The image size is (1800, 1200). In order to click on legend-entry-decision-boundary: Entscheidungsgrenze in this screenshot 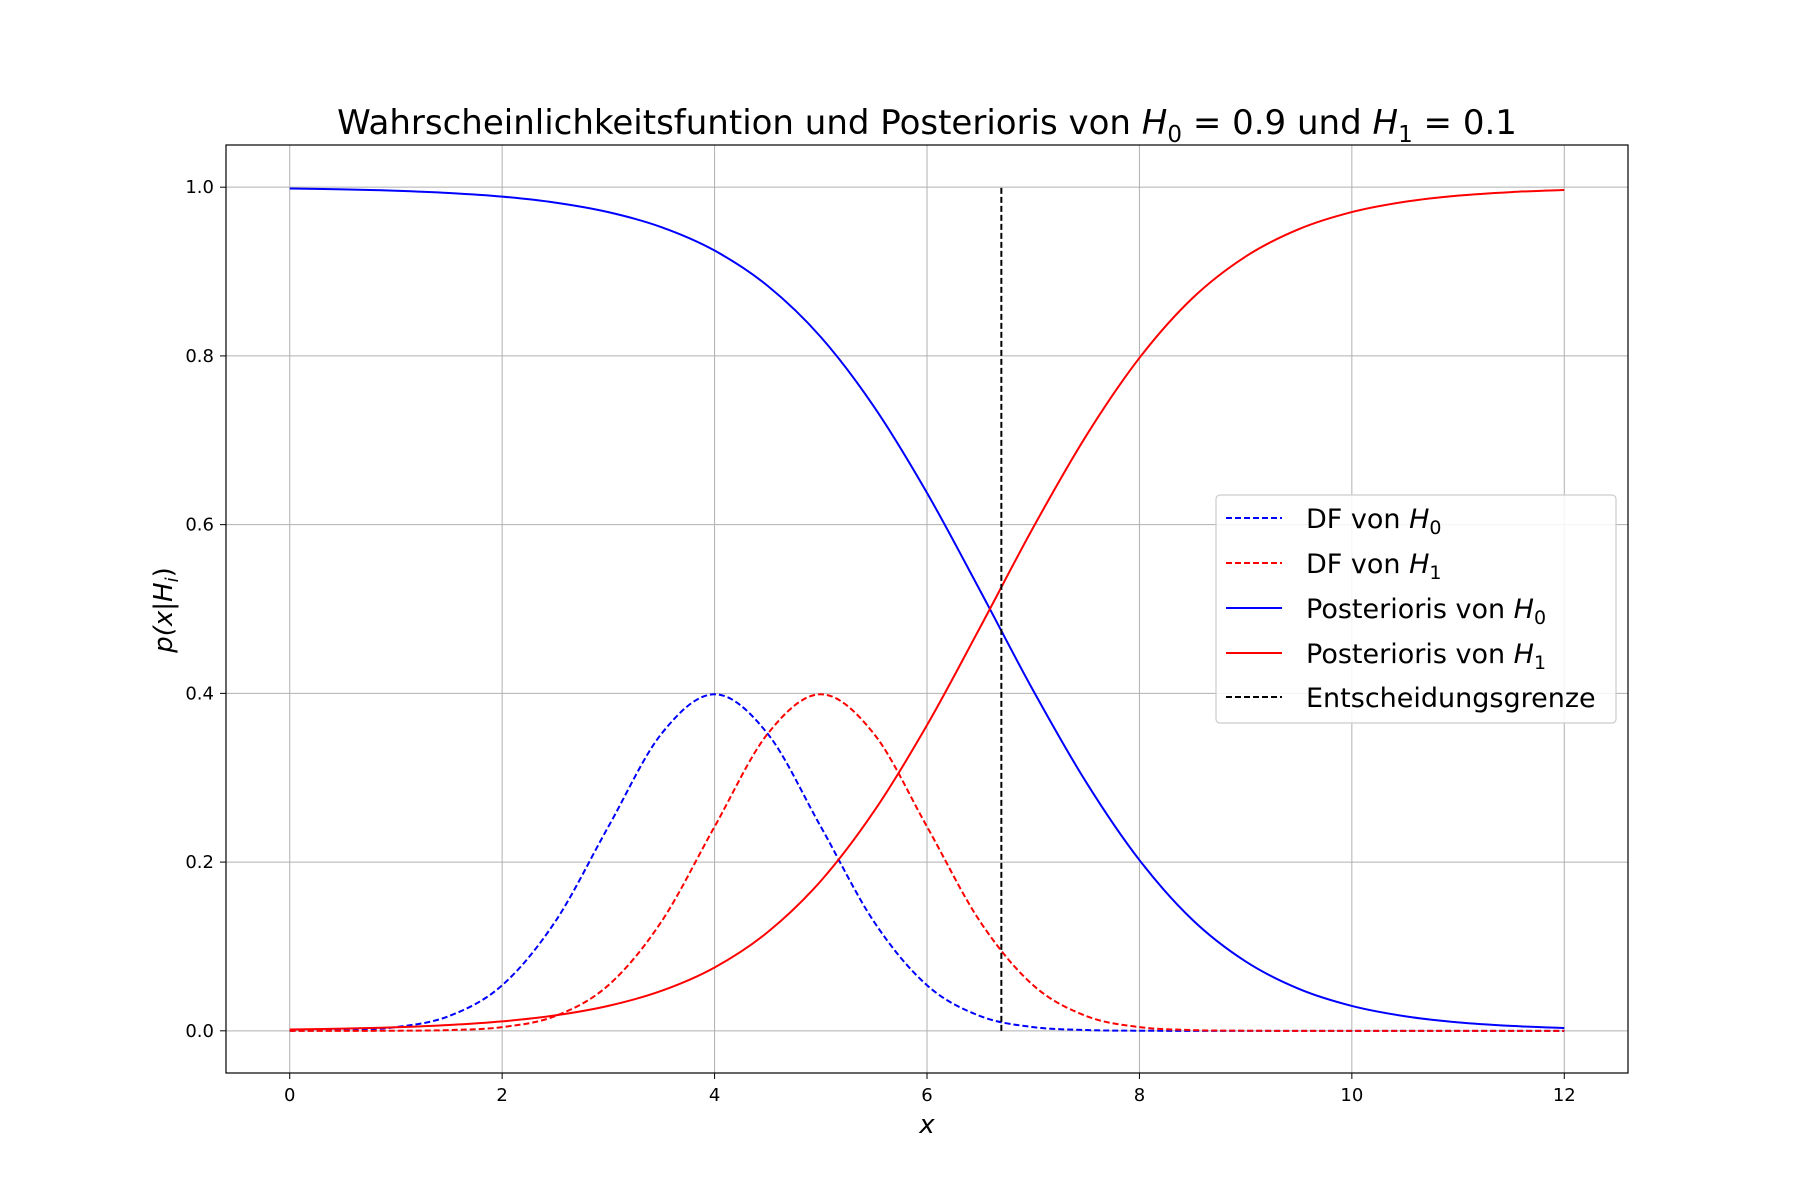, I will do `click(1451, 698)`.